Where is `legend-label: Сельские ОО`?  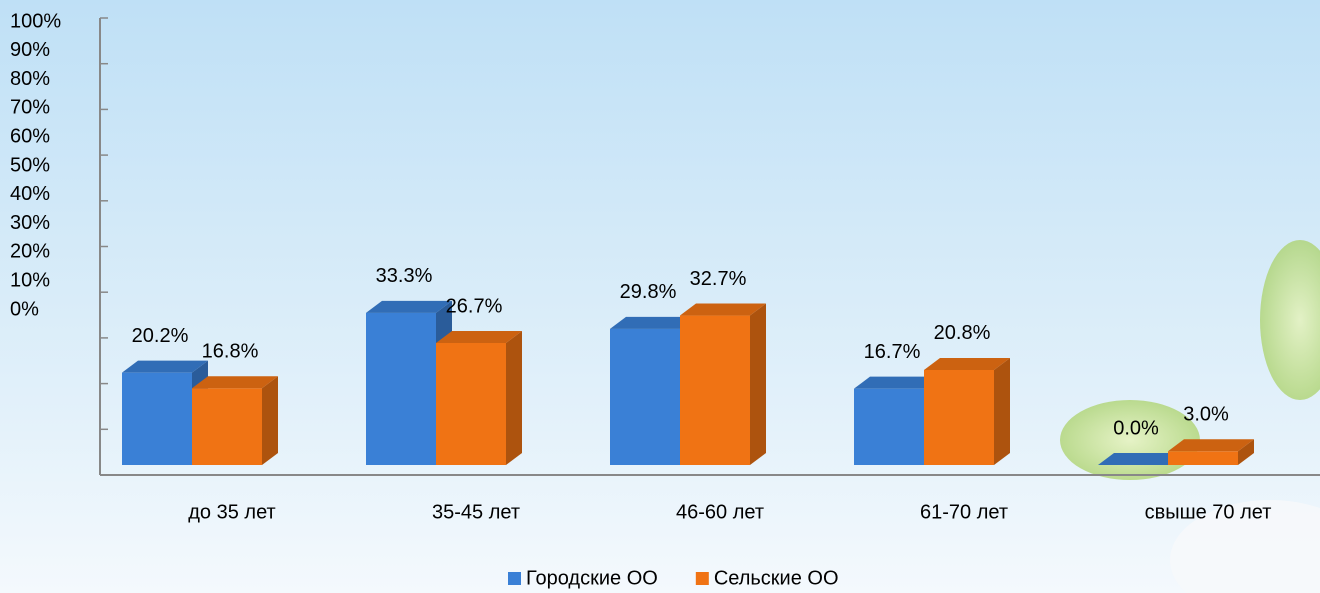 legend-label: Сельские ОО is located at coordinates (776, 578).